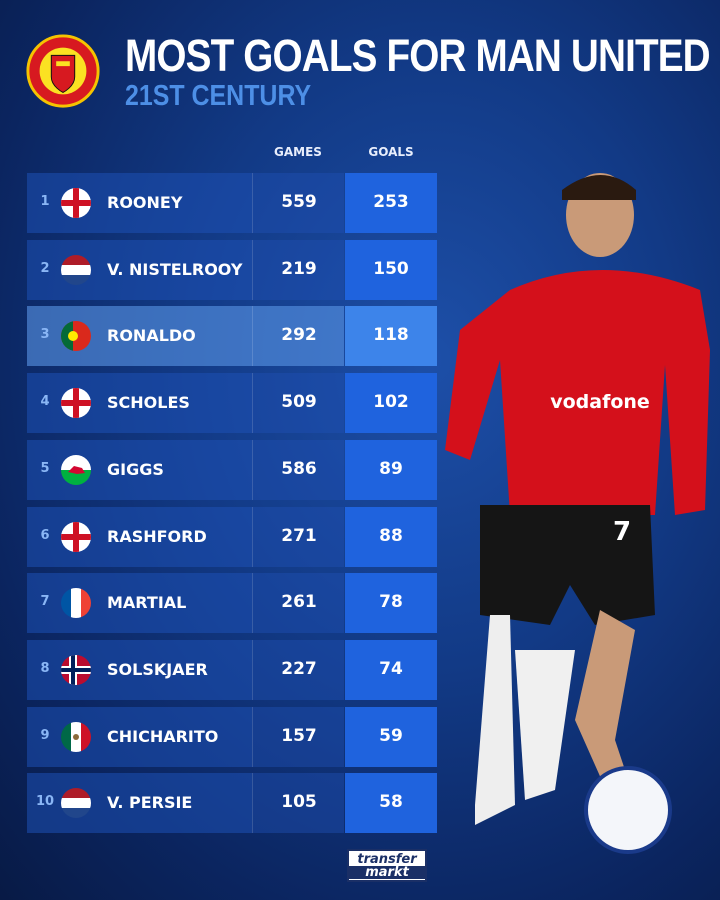  Describe the element at coordinates (232, 203) in the screenshot. I see `table-row: 559 253 1 ROONEY` at that location.